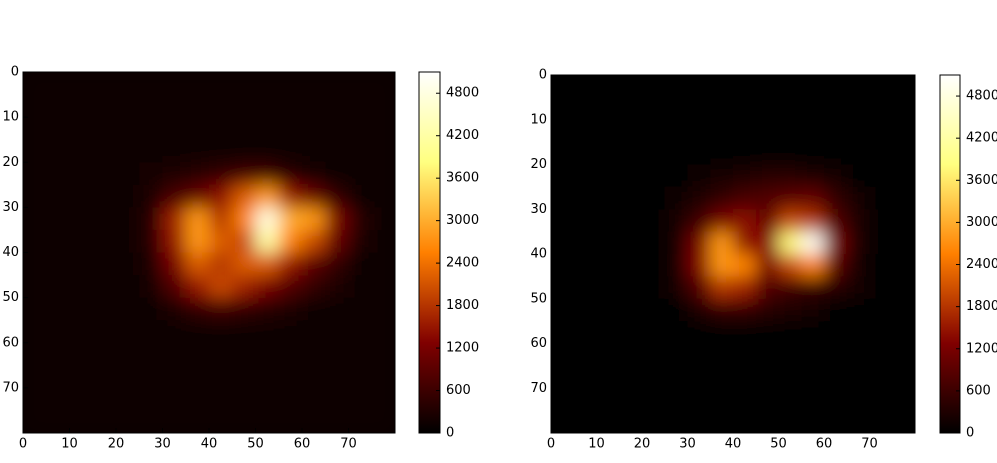  Describe the element at coordinates (981, 180) in the screenshot. I see `colorbar-tick-label: 3600` at that location.